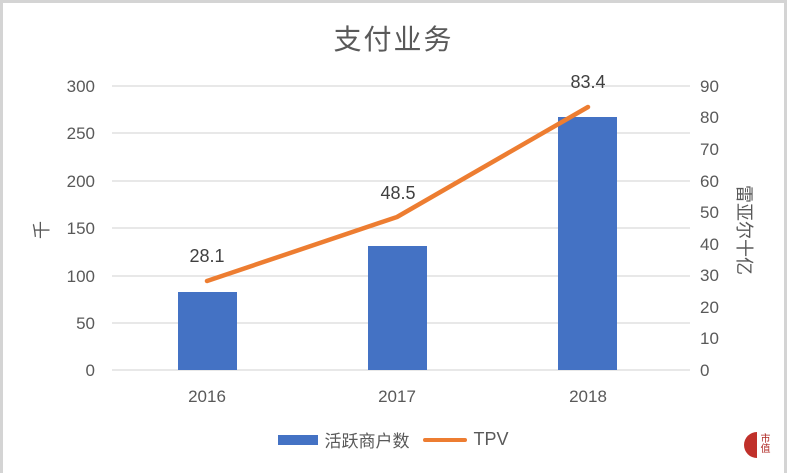  I want to click on bar-2017, so click(397, 308).